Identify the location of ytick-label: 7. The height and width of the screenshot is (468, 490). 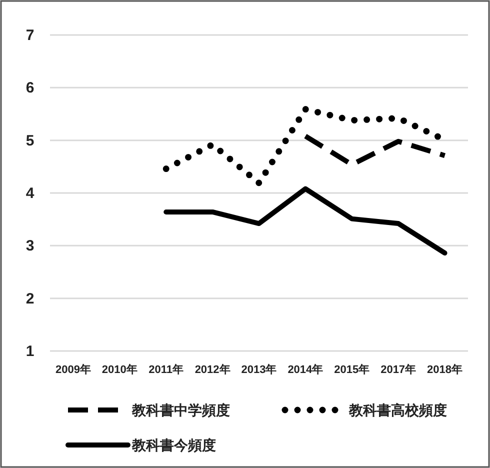
(30, 35).